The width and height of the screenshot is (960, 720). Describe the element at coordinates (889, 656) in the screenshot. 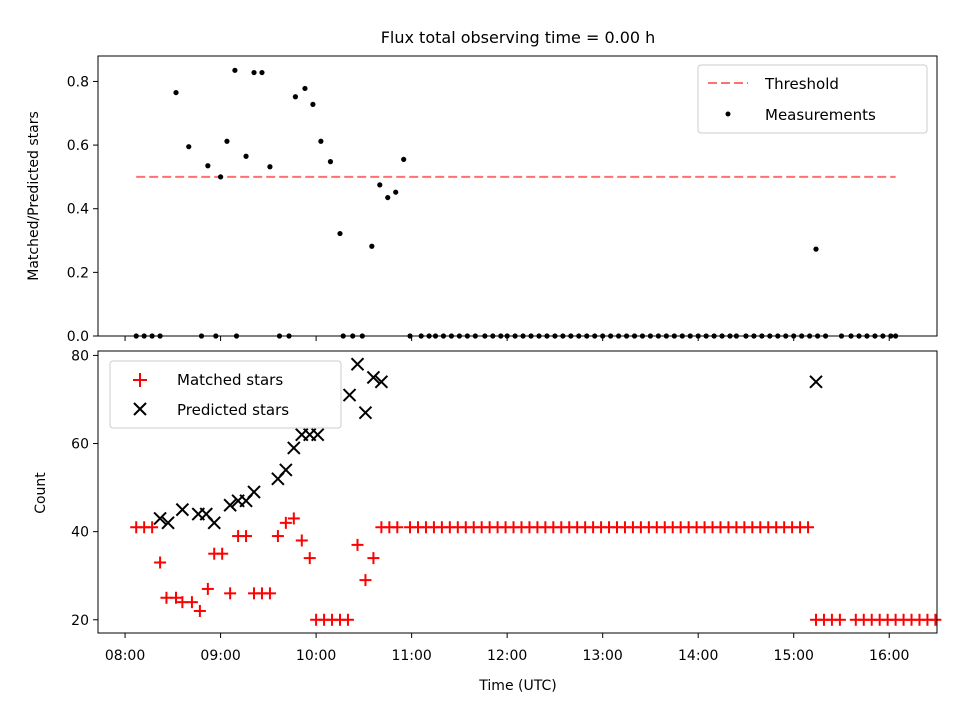

I see `x-tick-label: 16:00` at that location.